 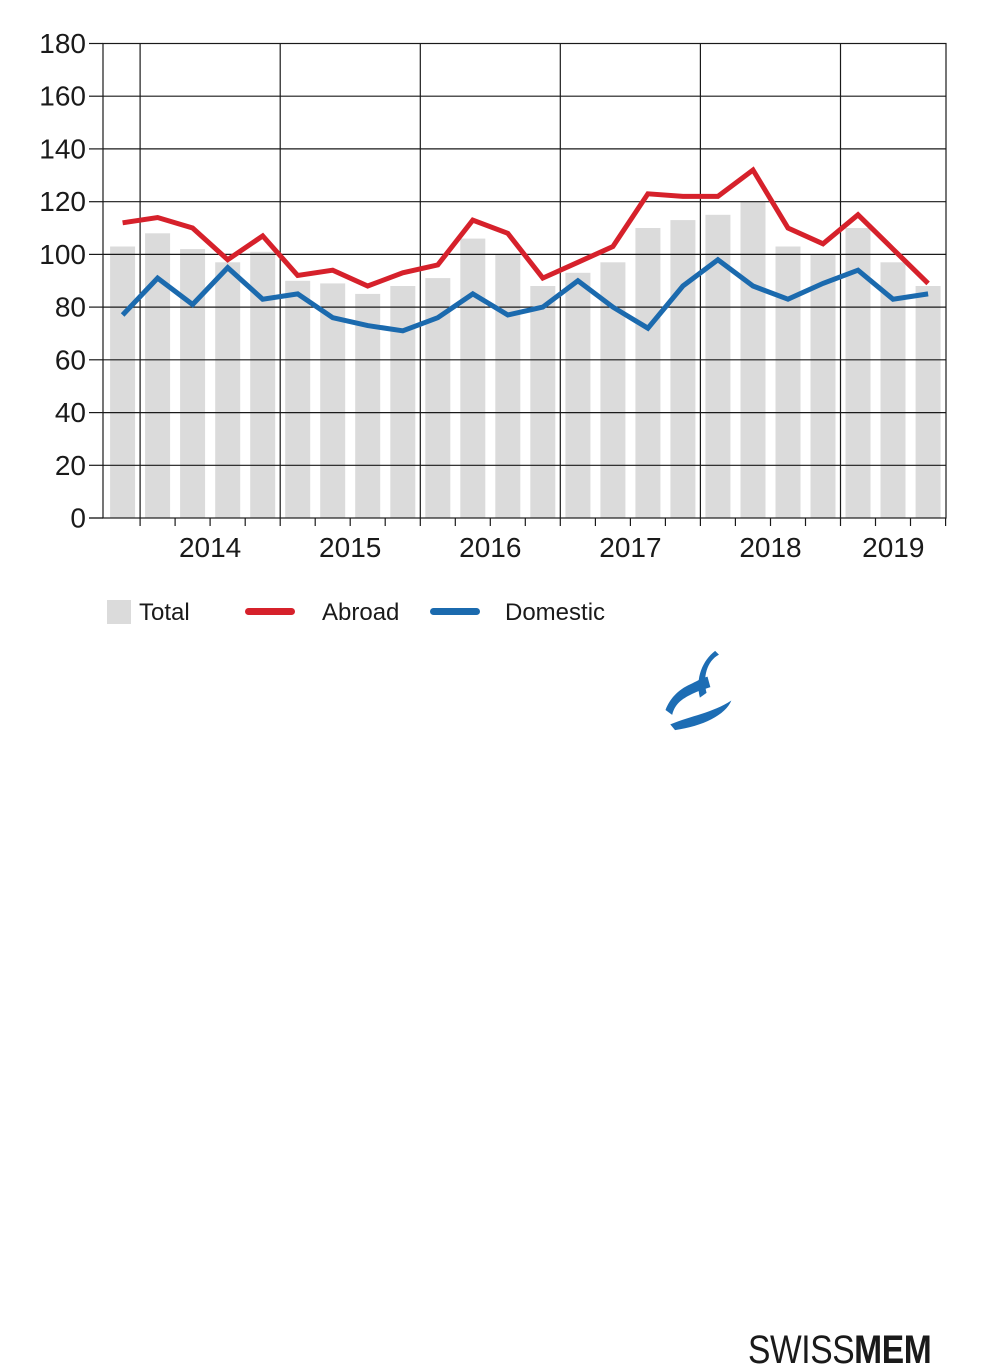 What do you see at coordinates (630, 547) in the screenshot?
I see `x-axis-year-label: 2017` at bounding box center [630, 547].